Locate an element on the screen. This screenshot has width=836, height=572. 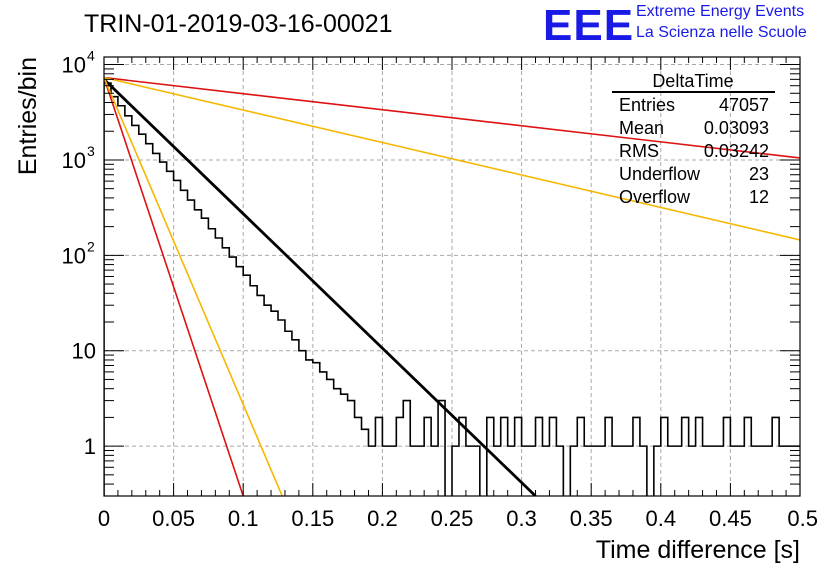
stats-value: 12 is located at coordinates (759, 197).